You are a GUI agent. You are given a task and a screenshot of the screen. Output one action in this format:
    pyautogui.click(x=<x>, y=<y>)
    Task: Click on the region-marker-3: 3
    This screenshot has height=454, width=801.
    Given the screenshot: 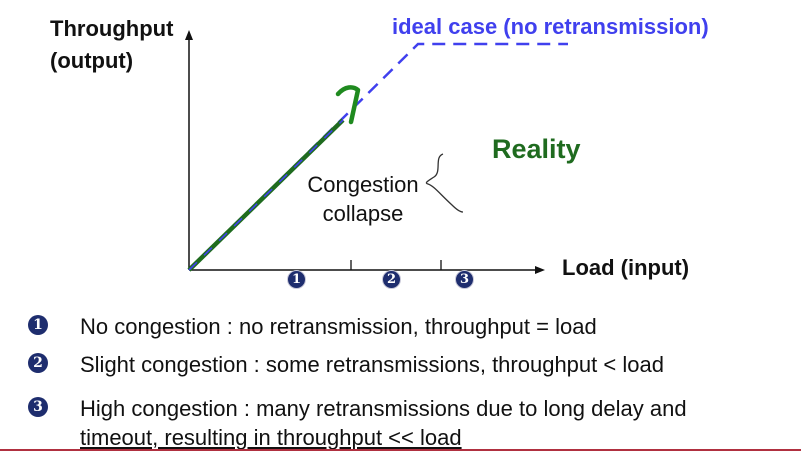 What is the action you would take?
    pyautogui.click(x=464, y=279)
    